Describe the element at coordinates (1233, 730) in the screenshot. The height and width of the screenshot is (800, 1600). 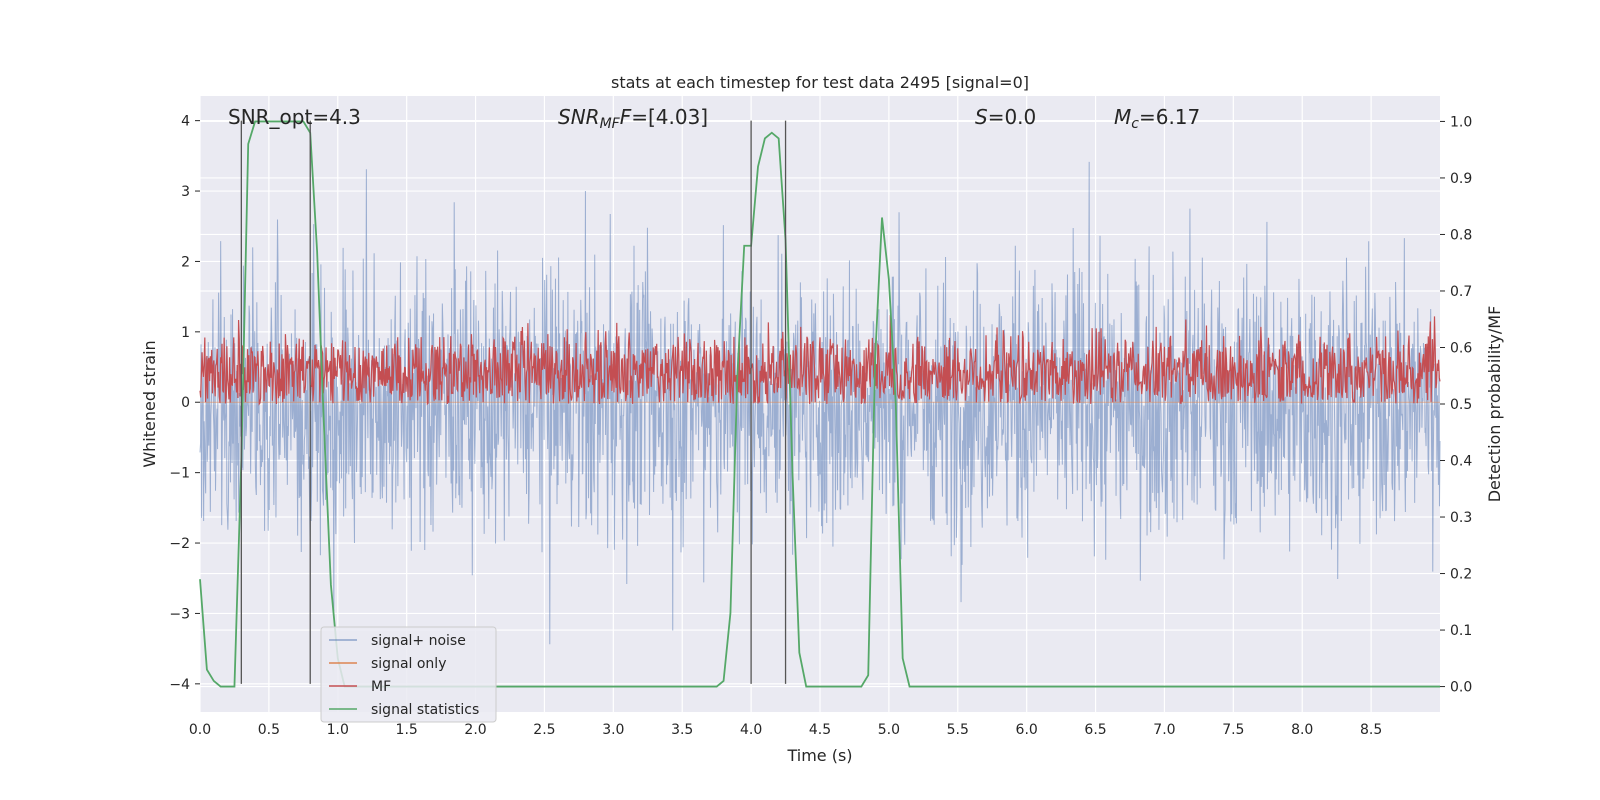
I see `x-tick-label: 7.5` at that location.